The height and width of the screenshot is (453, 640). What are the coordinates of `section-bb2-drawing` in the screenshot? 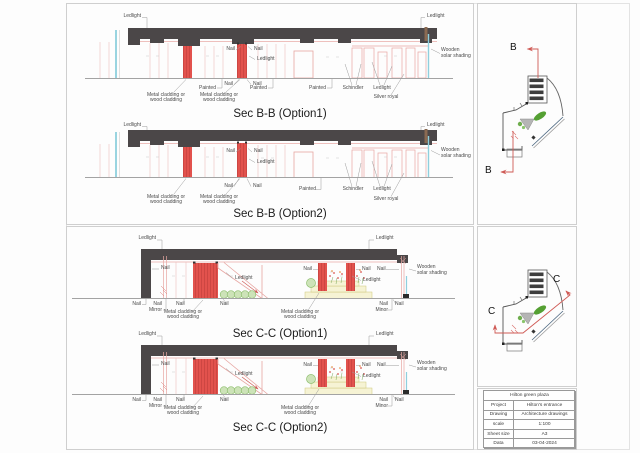 It's located at (269, 161).